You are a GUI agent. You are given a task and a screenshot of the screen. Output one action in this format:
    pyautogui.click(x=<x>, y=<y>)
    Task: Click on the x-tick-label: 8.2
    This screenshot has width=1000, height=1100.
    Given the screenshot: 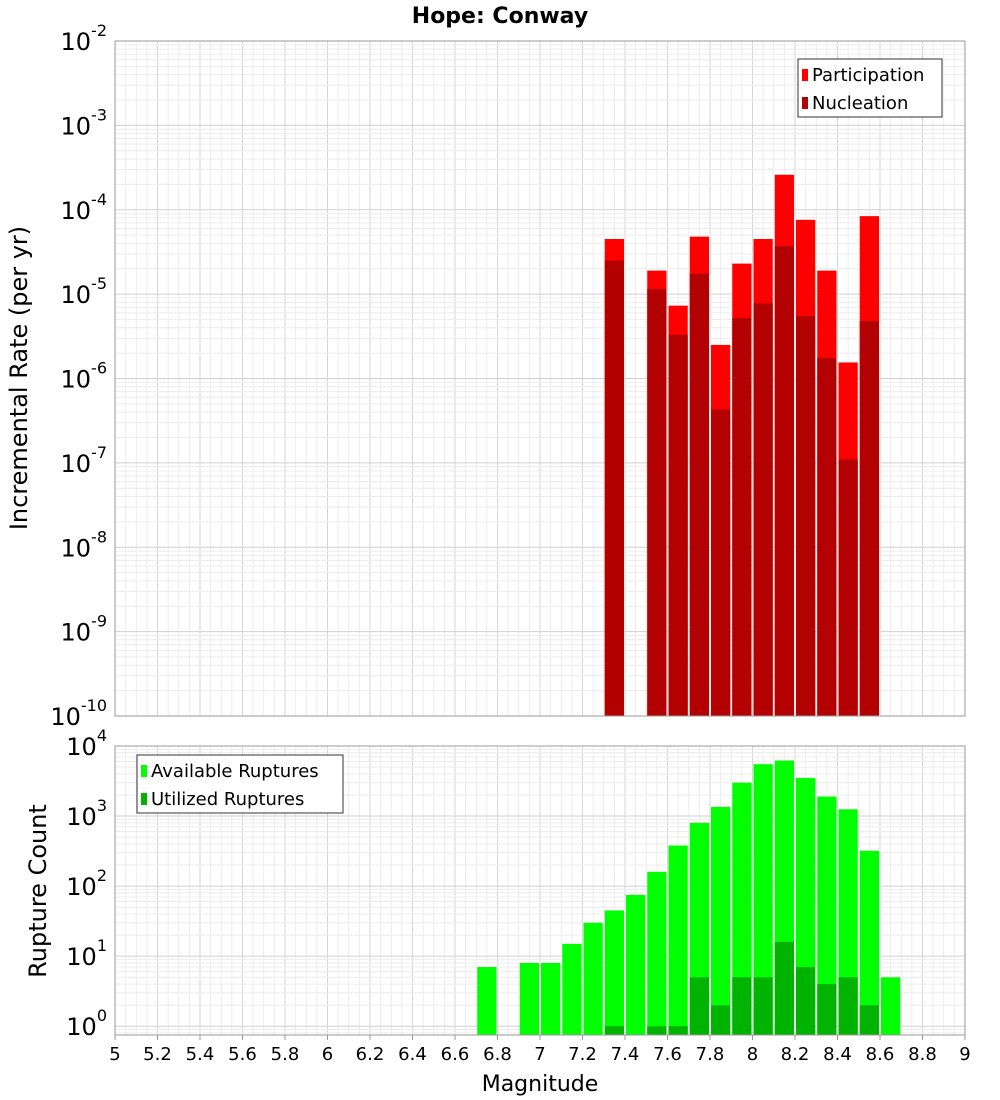 What is the action you would take?
    pyautogui.click(x=795, y=1054)
    